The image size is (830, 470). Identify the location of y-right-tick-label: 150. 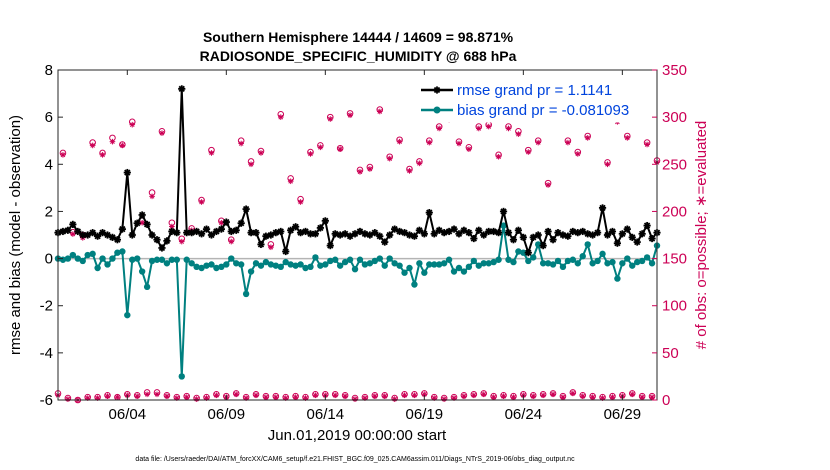
(674, 259).